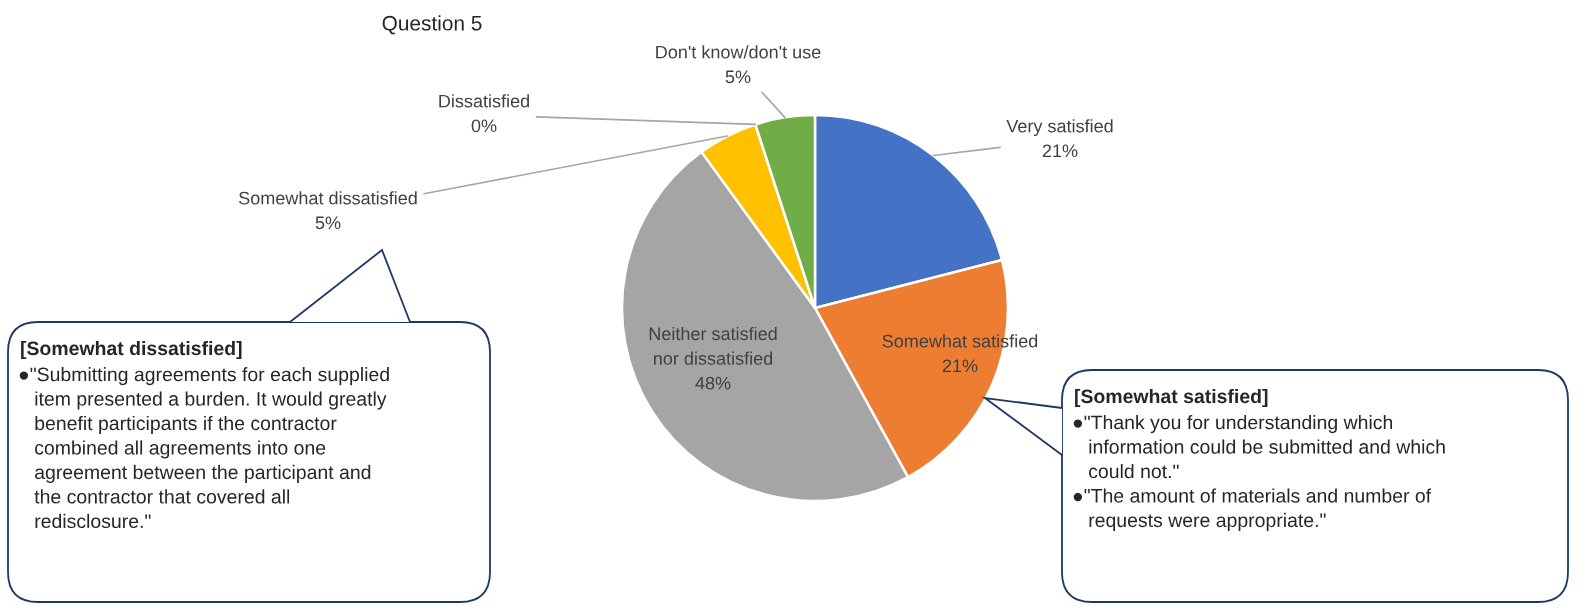 The height and width of the screenshot is (608, 1583). What do you see at coordinates (738, 52) in the screenshot?
I see `slice-label: Don't know/don't use` at bounding box center [738, 52].